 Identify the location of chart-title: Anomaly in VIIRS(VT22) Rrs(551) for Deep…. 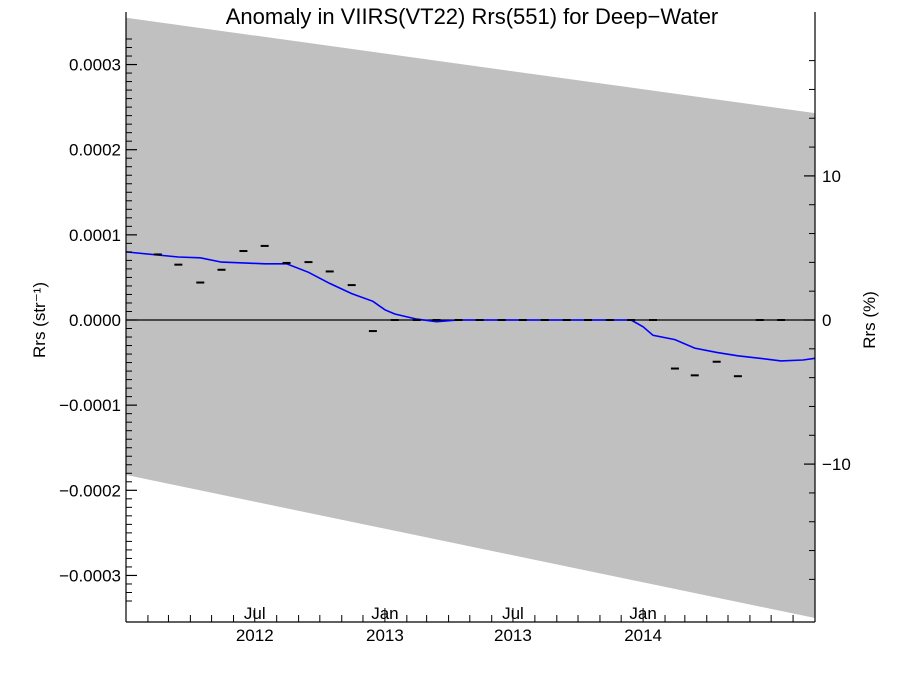
(472, 16).